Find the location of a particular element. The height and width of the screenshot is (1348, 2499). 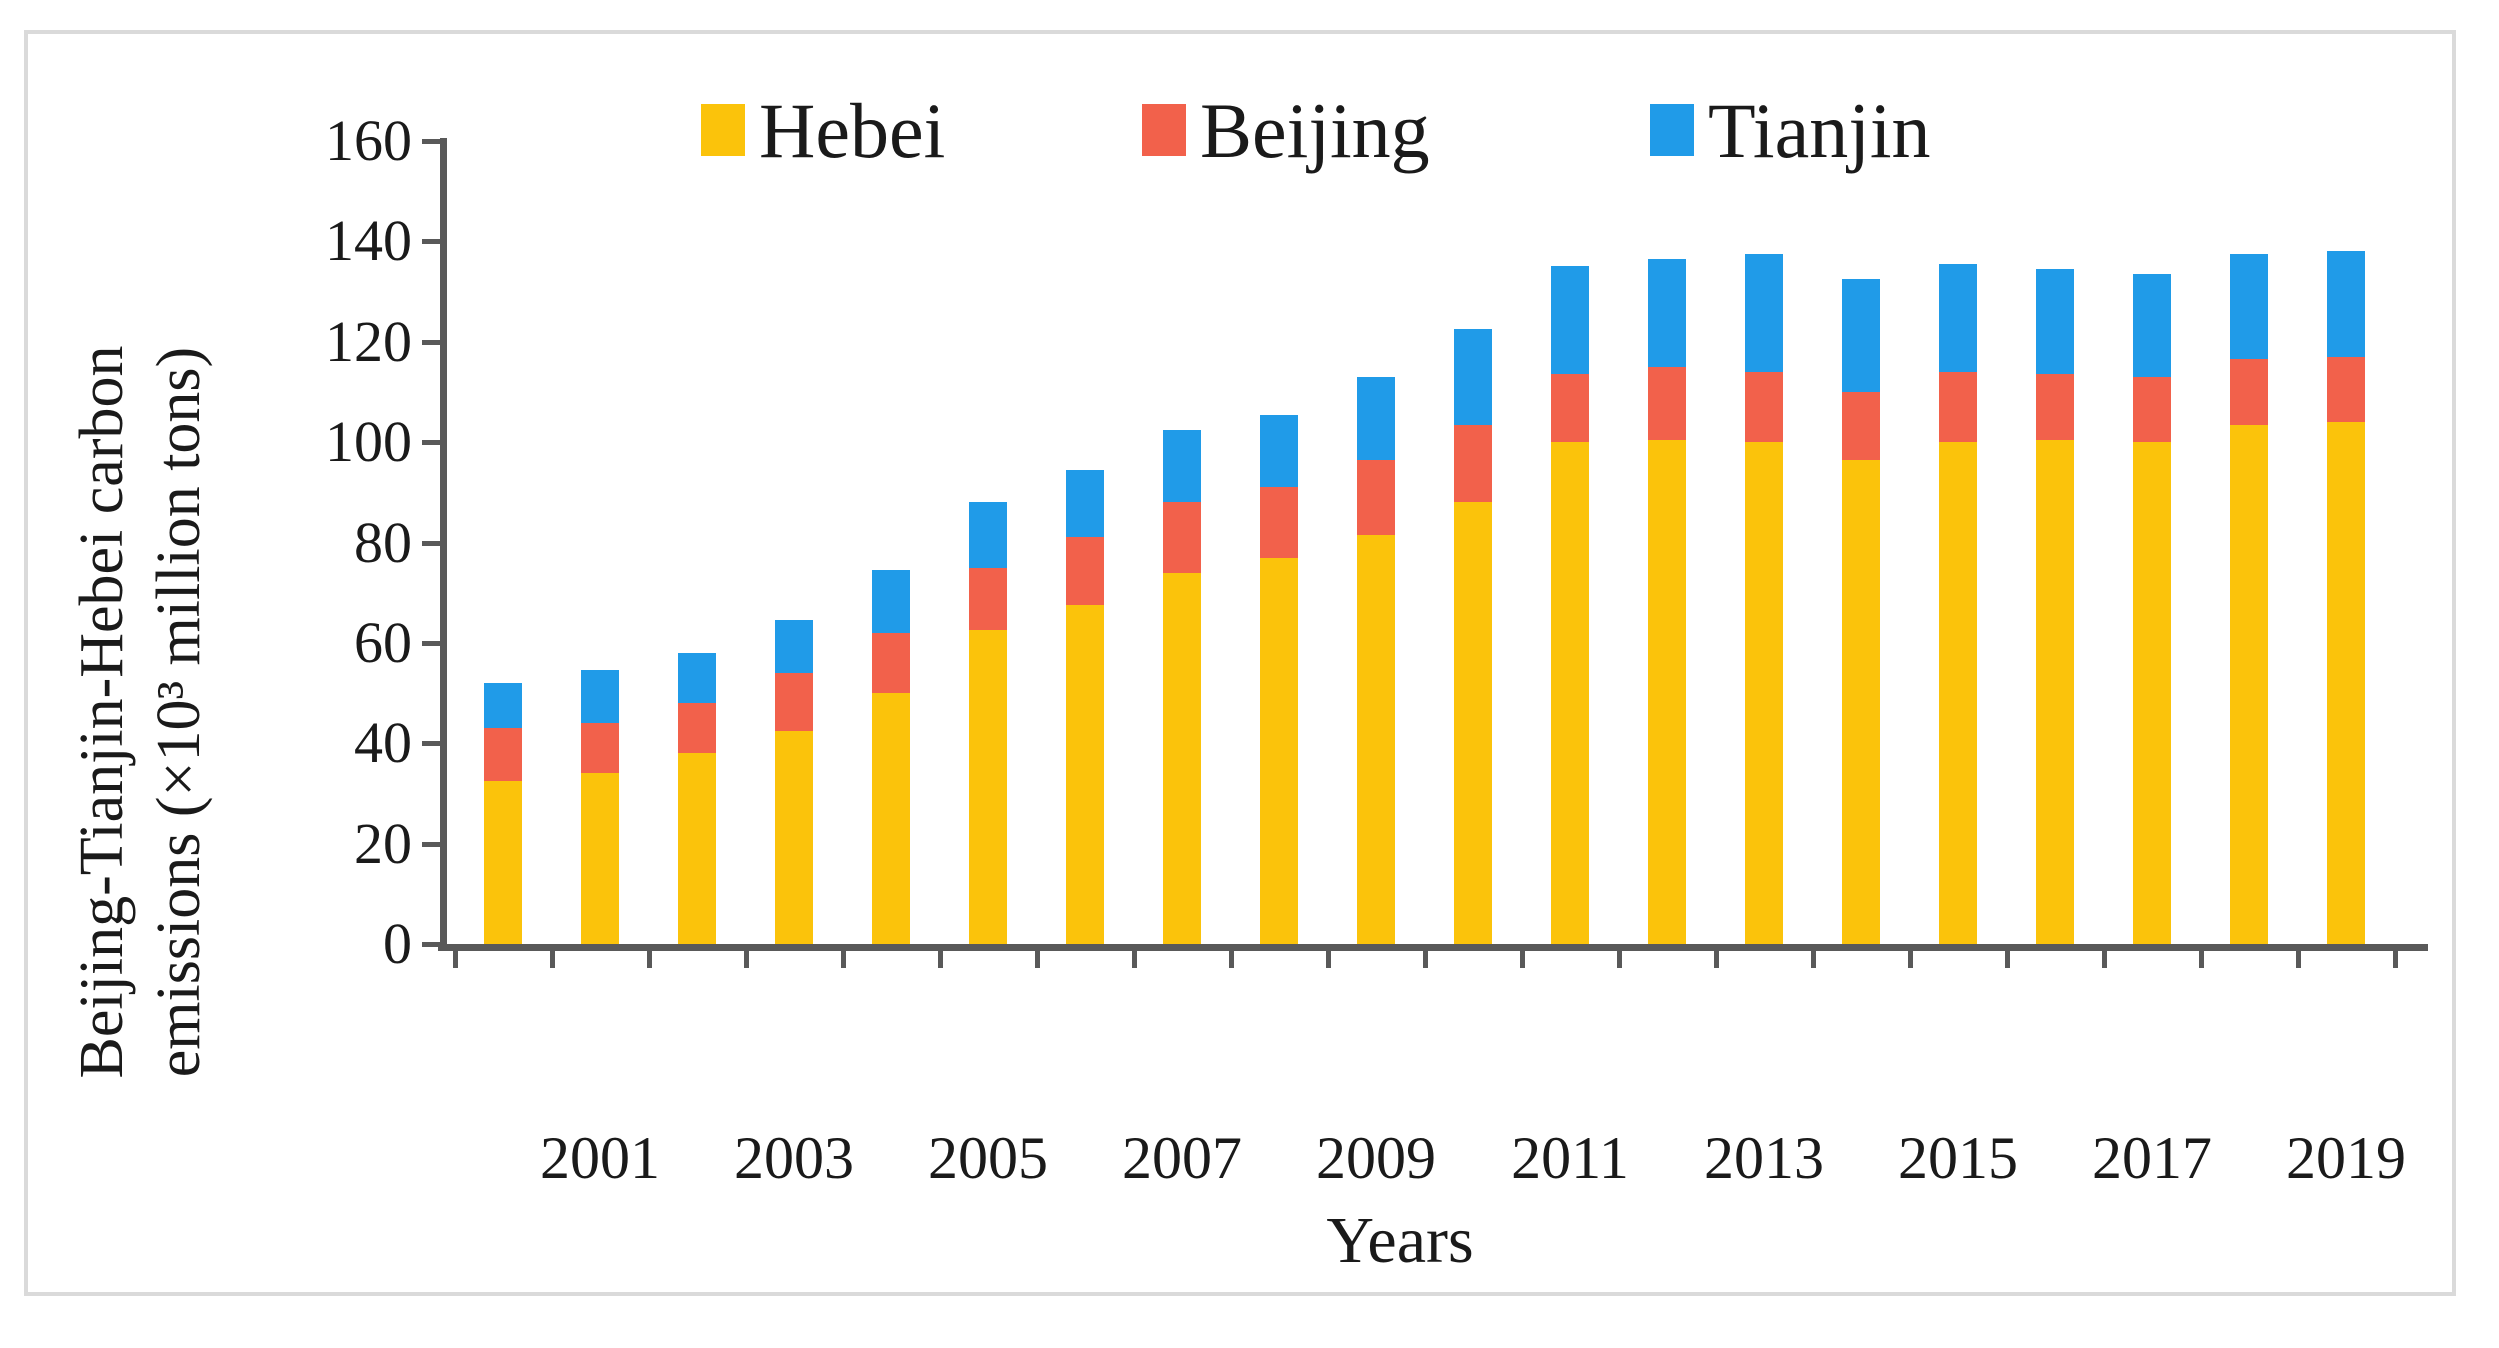

bar-segment-tianjin-2005 is located at coordinates (988, 535).